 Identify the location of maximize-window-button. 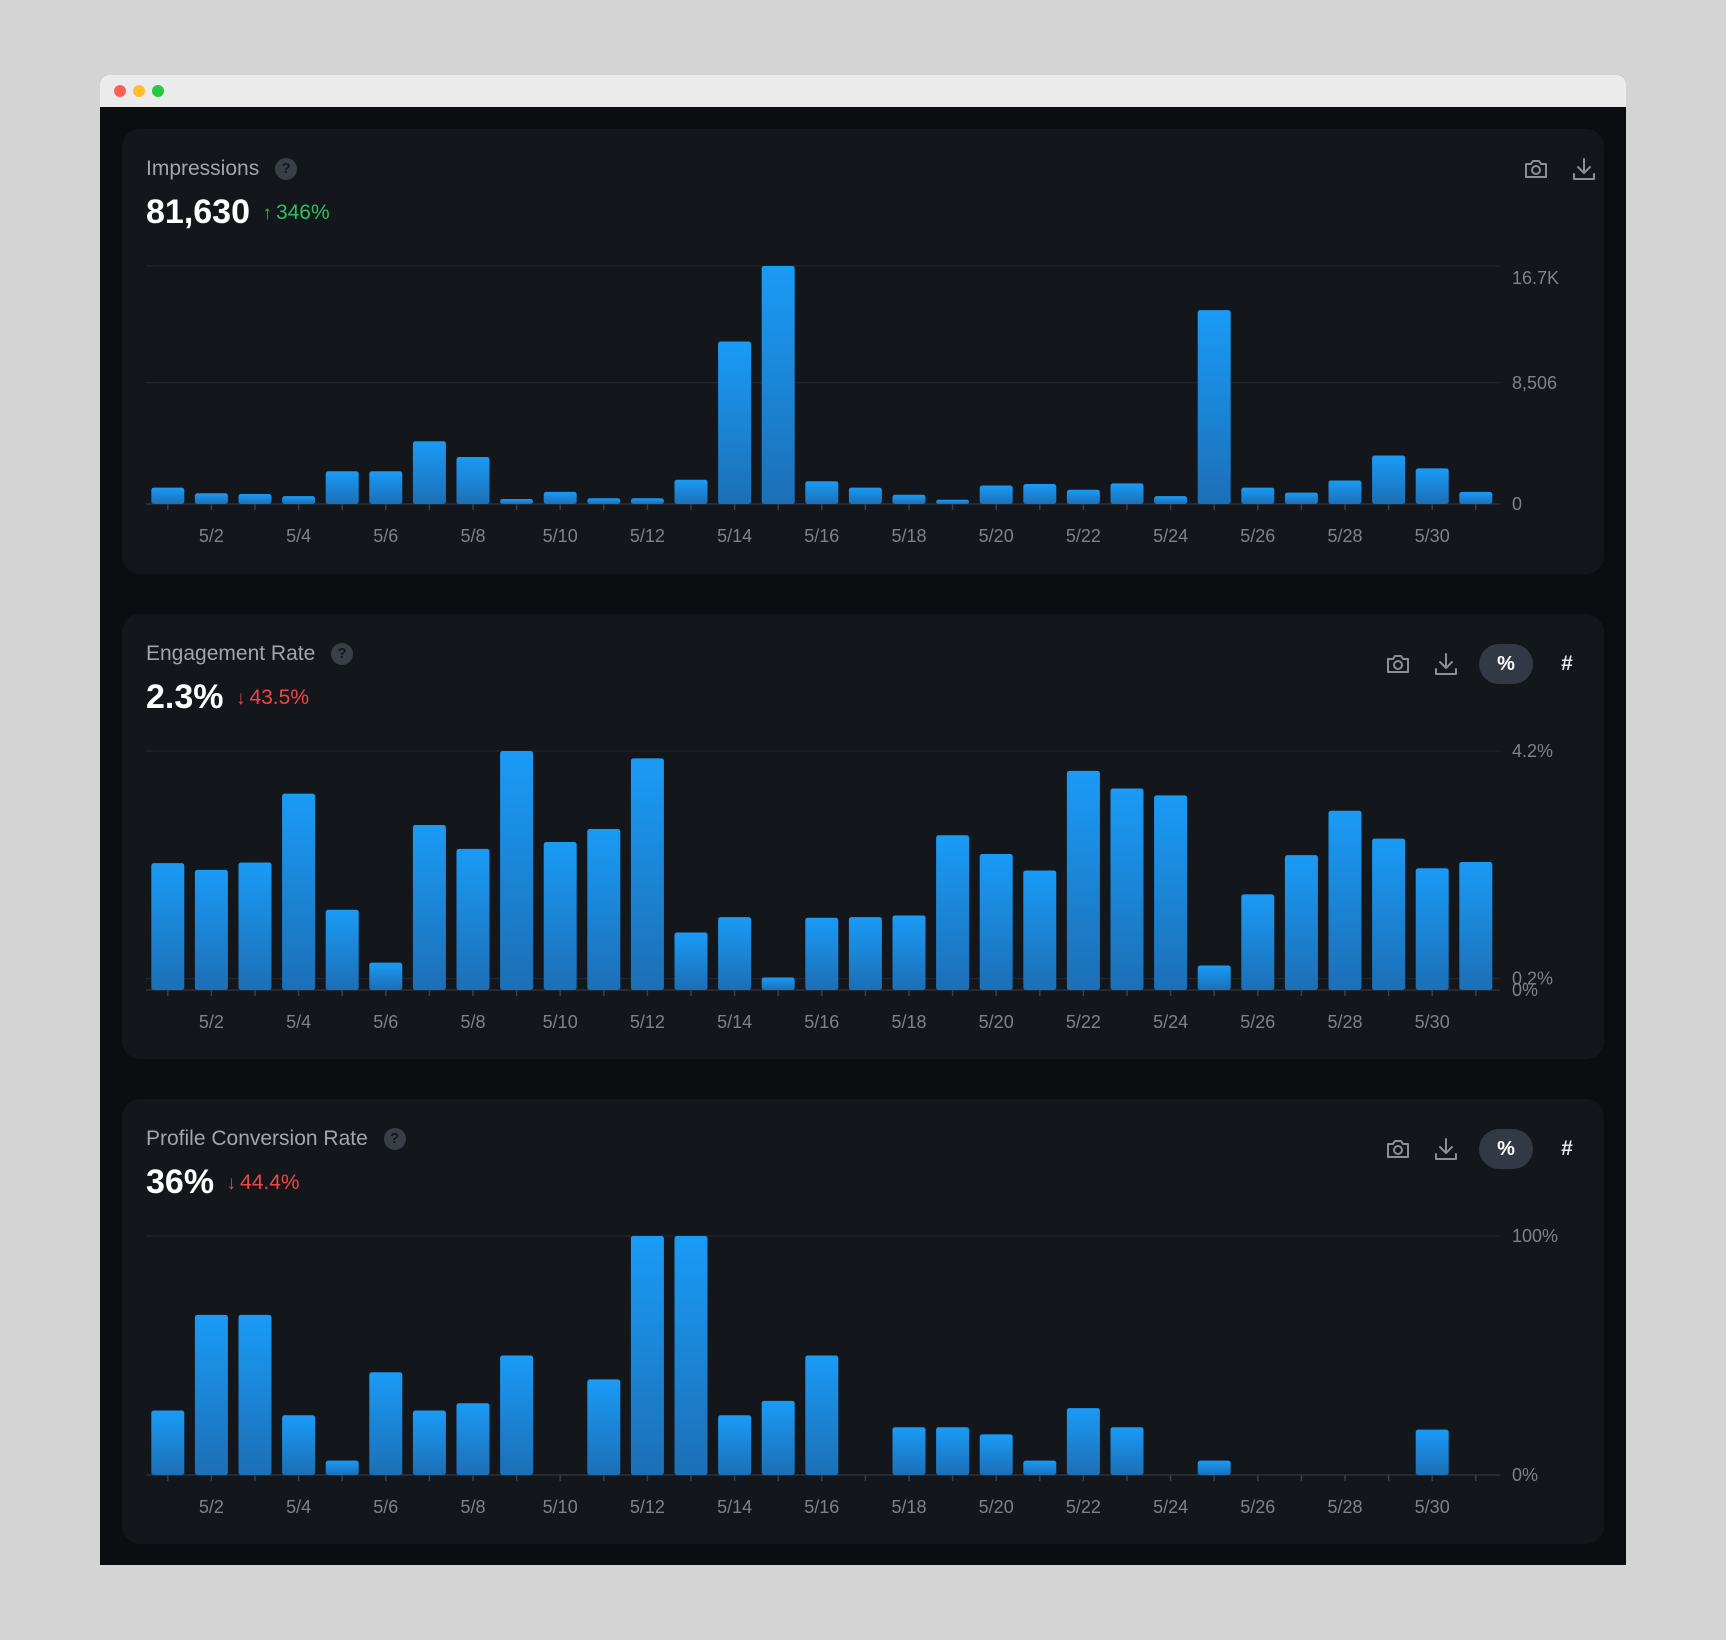
(158, 91).